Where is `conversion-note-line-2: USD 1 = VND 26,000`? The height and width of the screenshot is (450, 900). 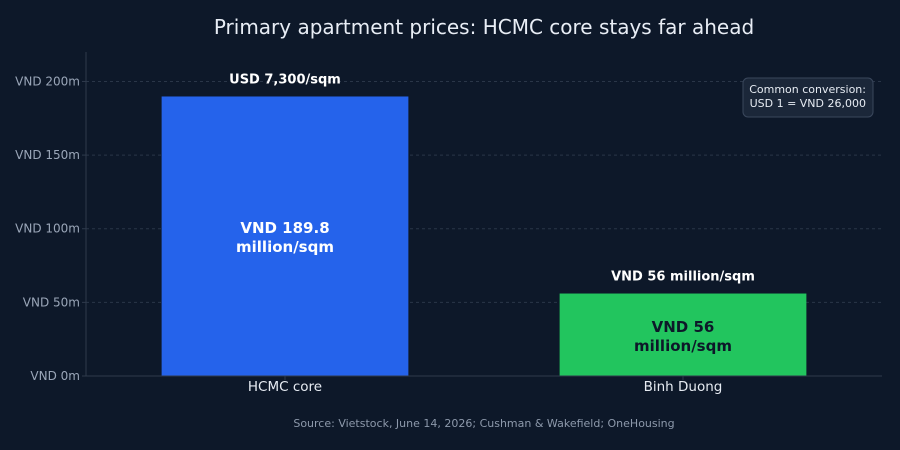 conversion-note-line-2: USD 1 = VND 26,000 is located at coordinates (808, 103).